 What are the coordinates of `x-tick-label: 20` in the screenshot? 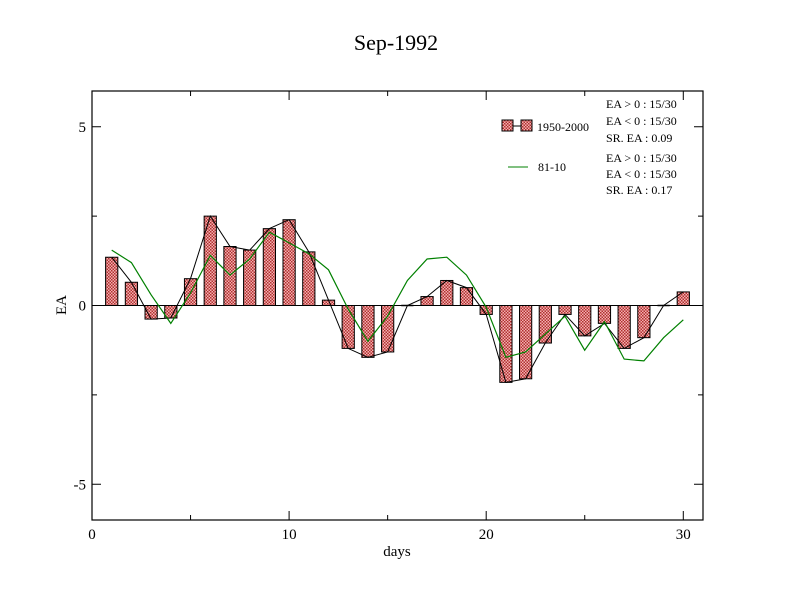 It's located at (486, 535).